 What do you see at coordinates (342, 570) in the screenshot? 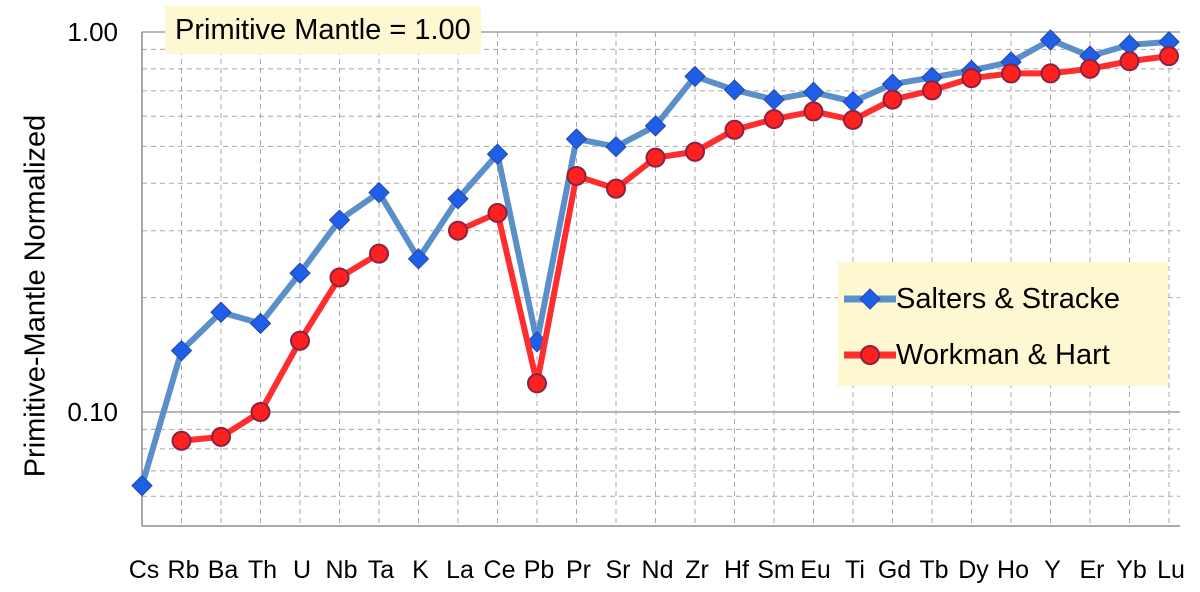
I see `x-tick-label: Nb` at bounding box center [342, 570].